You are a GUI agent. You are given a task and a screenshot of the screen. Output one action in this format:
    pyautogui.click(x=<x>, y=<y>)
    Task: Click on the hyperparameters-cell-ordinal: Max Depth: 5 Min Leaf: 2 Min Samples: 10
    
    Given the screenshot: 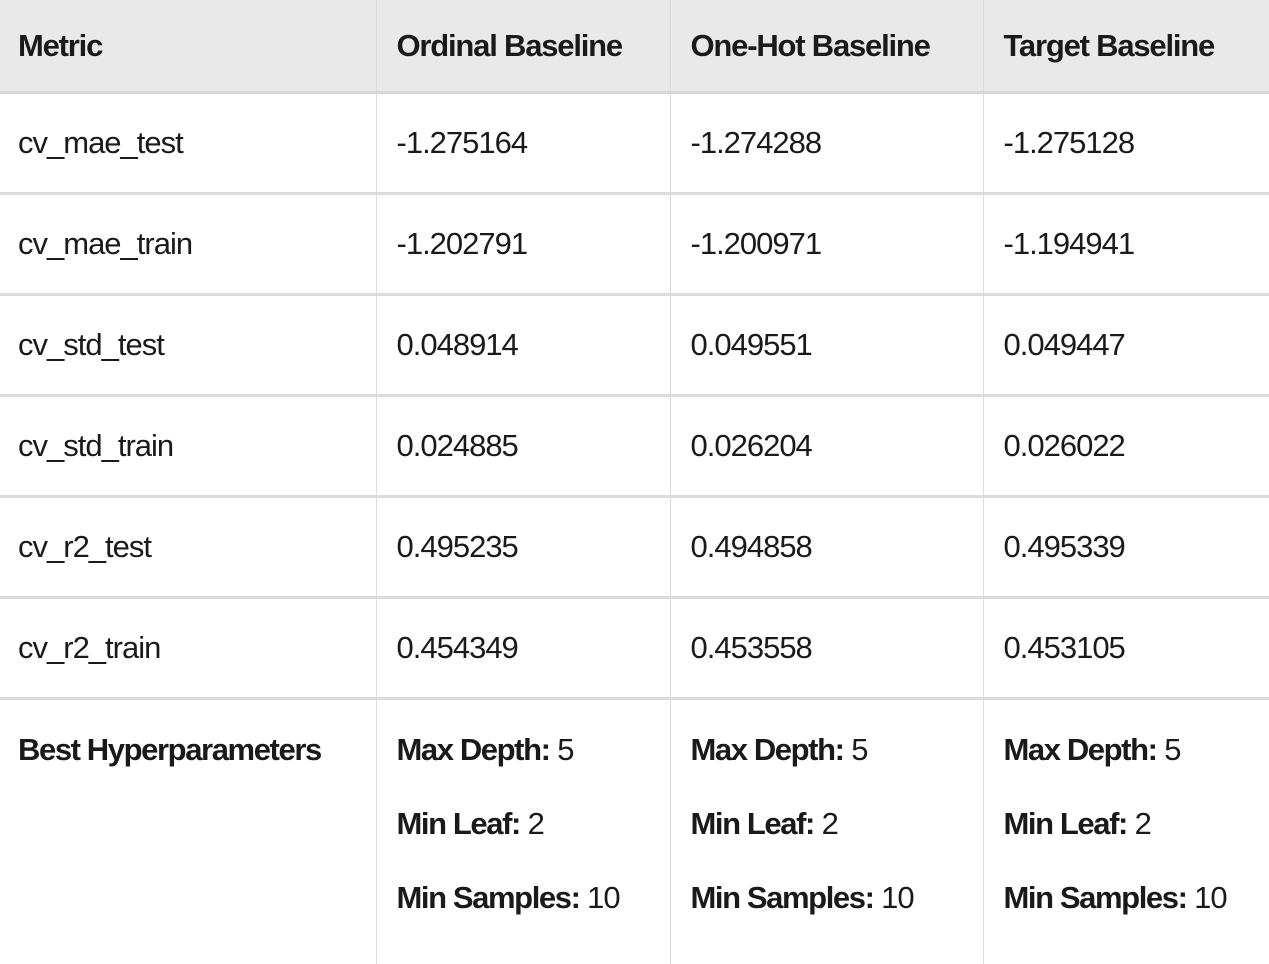 What is the action you would take?
    pyautogui.click(x=523, y=831)
    